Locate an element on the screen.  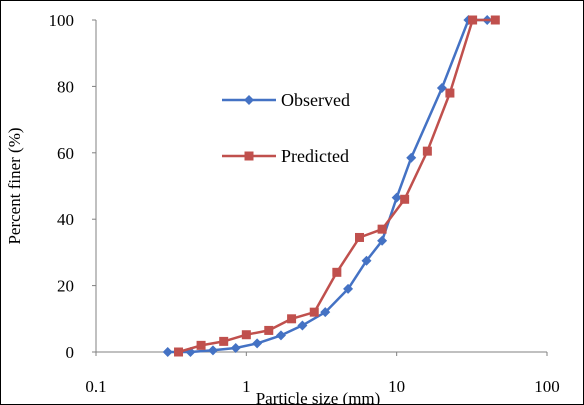
y-tick-label: 80 is located at coordinates (65, 86).